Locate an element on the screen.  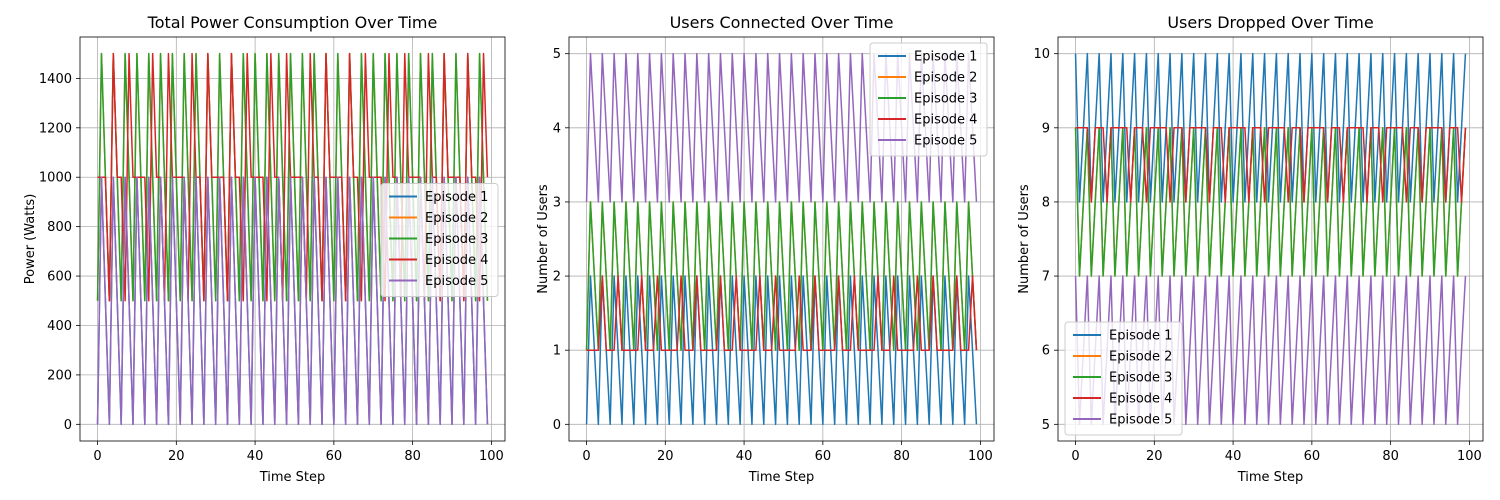
chart-title: Users Dropped Over Time is located at coordinates (1270, 22).